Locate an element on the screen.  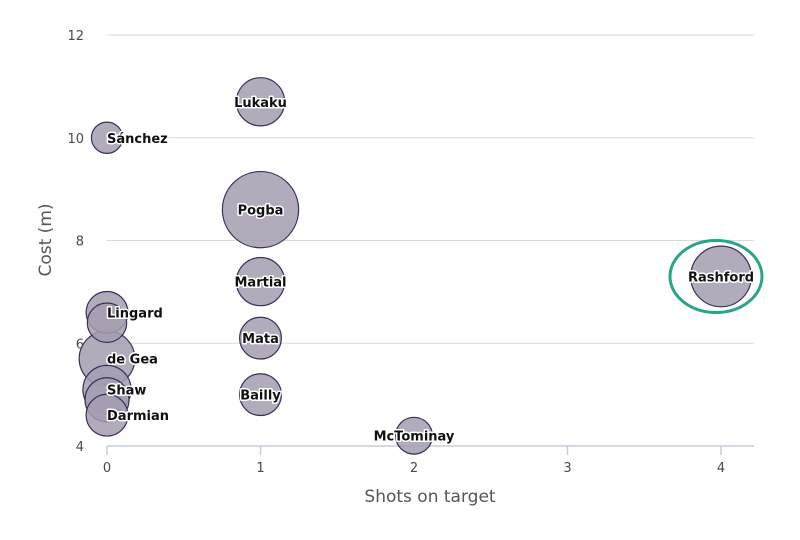
bubble-snchez is located at coordinates (107, 137).